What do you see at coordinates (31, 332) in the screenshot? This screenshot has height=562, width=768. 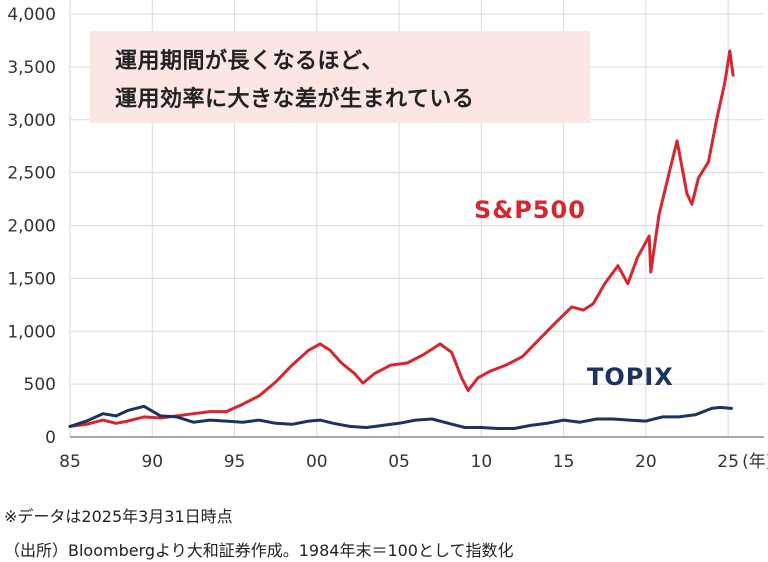 I see `y-tick-label: 1,000` at bounding box center [31, 332].